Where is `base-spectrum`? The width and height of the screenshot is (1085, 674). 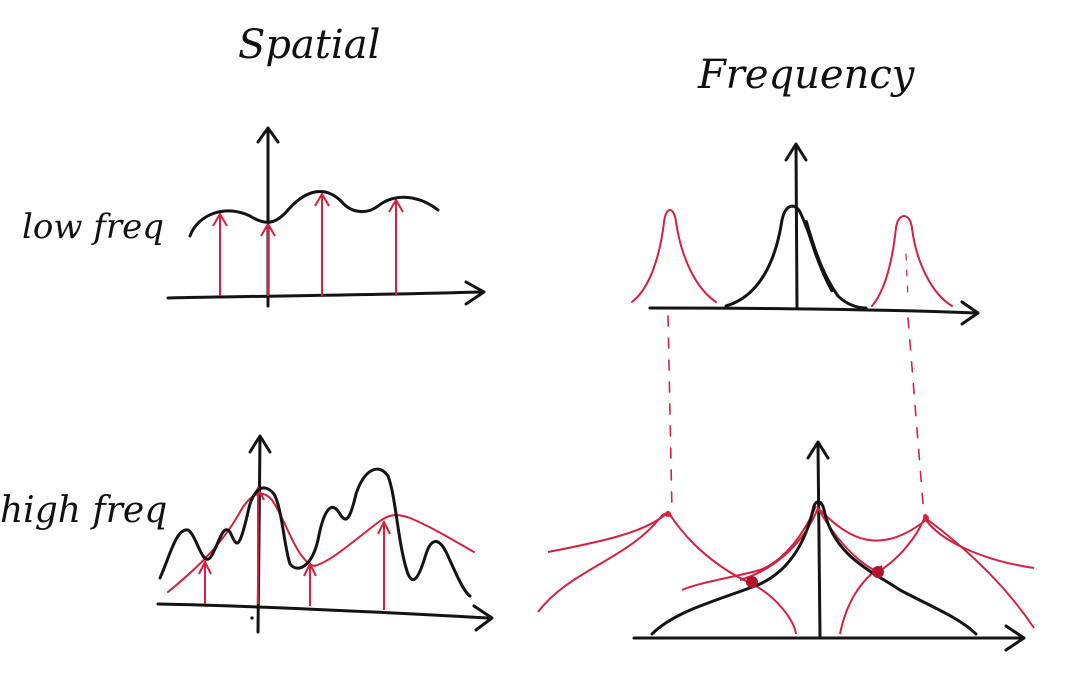
base-spectrum is located at coordinates (796, 257).